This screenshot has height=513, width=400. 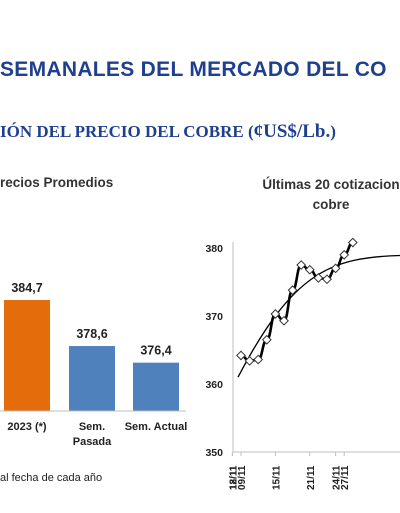 I want to click on x-tick-label-1: 12/11, so click(x=233, y=477).